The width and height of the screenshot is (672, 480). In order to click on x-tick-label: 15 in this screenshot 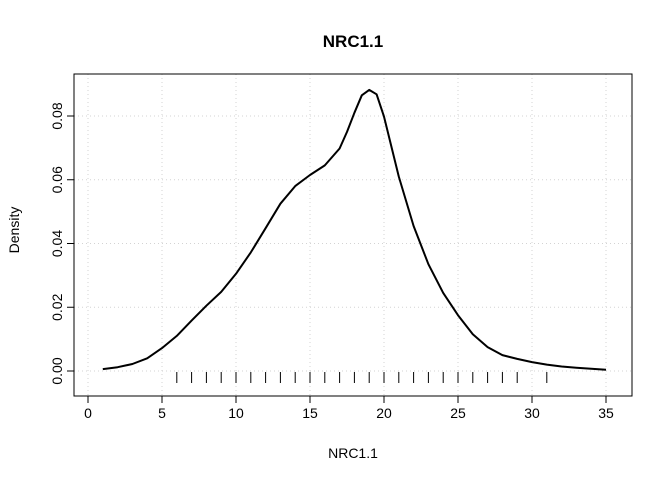, I will do `click(310, 413)`.